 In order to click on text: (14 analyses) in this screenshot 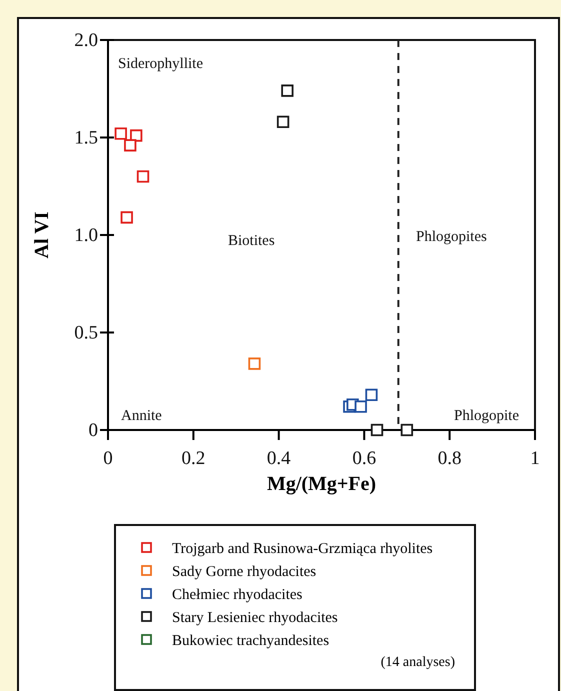, I will do `click(418, 662)`.